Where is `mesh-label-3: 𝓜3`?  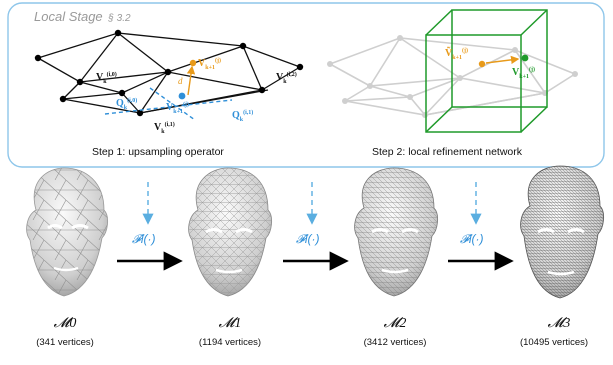
mesh-label-3: 𝓜3 is located at coordinates (559, 323).